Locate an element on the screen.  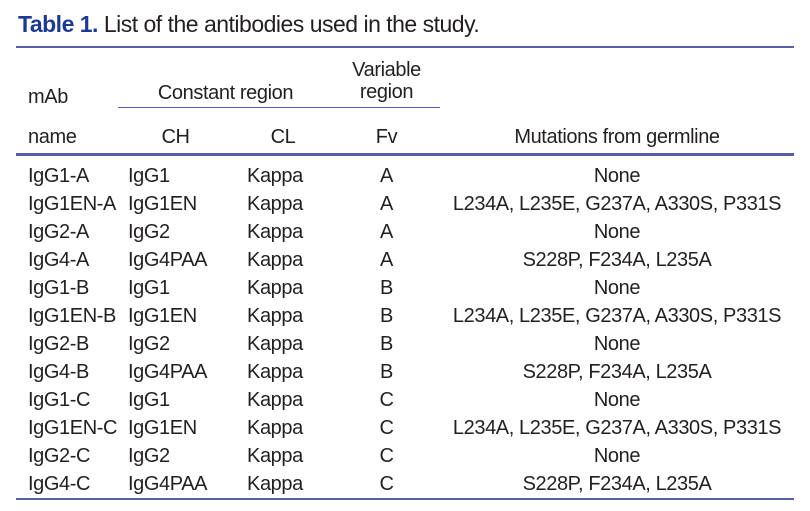
header-row-2: mAb Constant region is located at coordinates (405, 91).